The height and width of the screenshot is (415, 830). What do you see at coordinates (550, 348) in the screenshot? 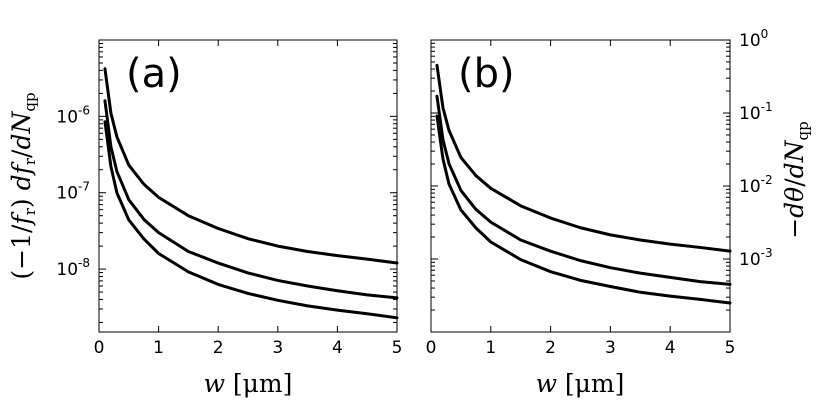
I see `x-tick-label-b-2: 2` at bounding box center [550, 348].